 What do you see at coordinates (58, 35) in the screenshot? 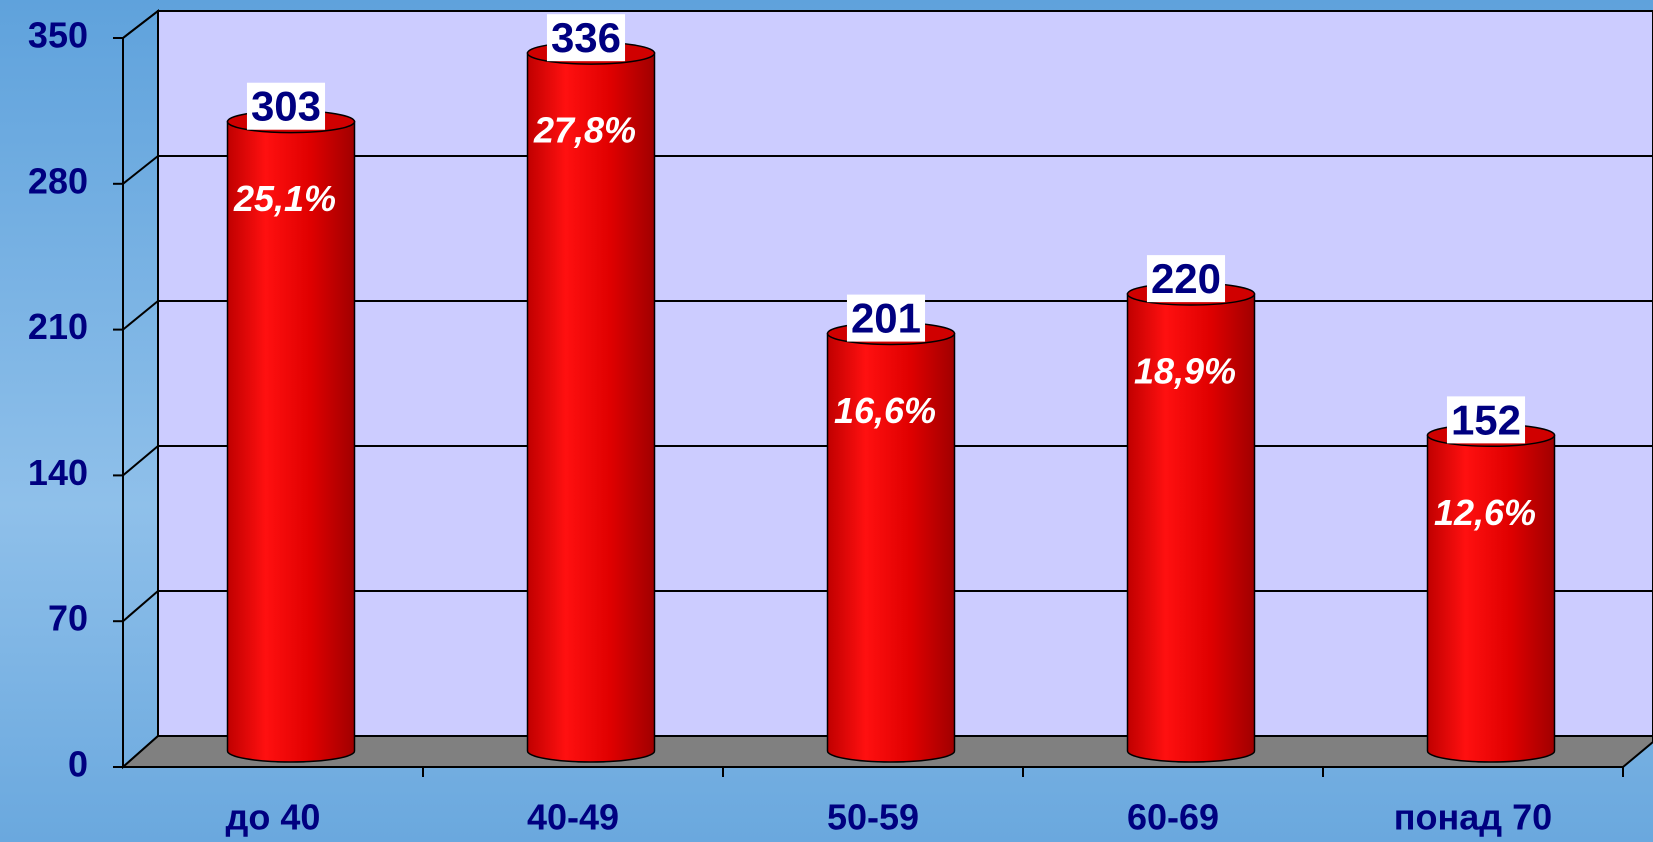
I see `y-tick-label: 350` at bounding box center [58, 35].